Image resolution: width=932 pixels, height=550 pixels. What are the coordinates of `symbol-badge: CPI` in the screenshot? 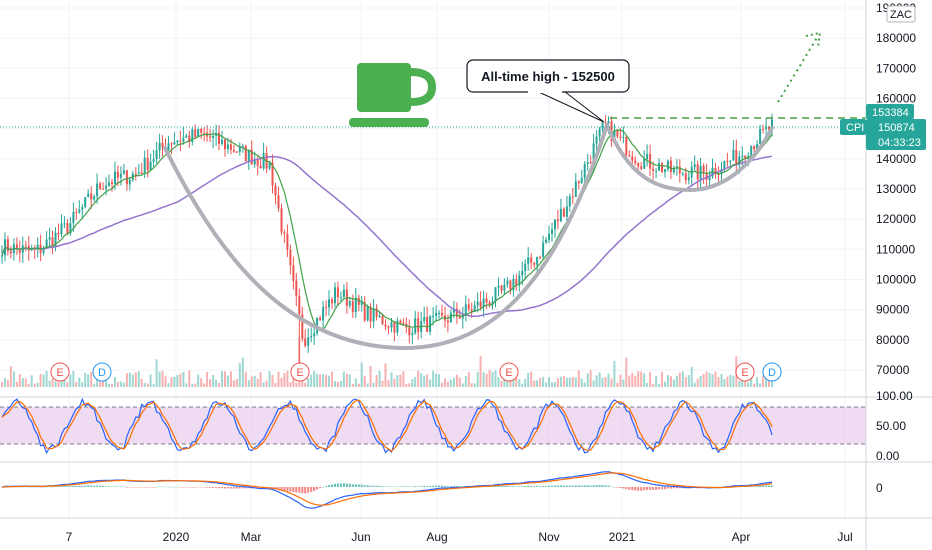 It's located at (853, 127).